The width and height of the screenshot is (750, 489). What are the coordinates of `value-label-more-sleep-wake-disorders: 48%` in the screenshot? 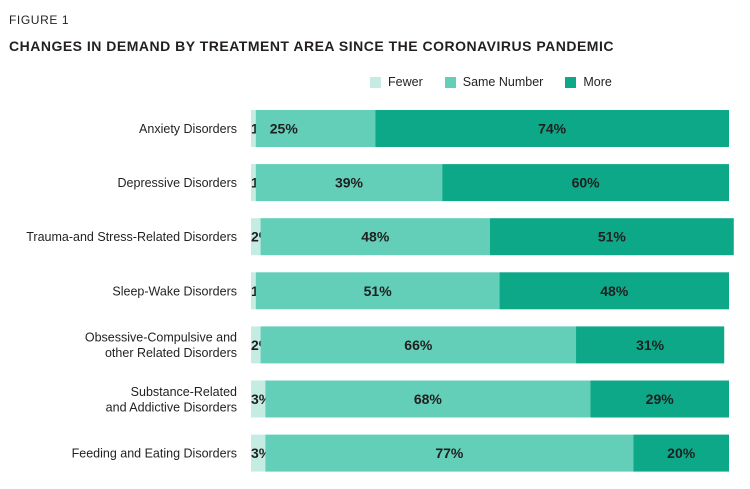 It's located at (614, 291).